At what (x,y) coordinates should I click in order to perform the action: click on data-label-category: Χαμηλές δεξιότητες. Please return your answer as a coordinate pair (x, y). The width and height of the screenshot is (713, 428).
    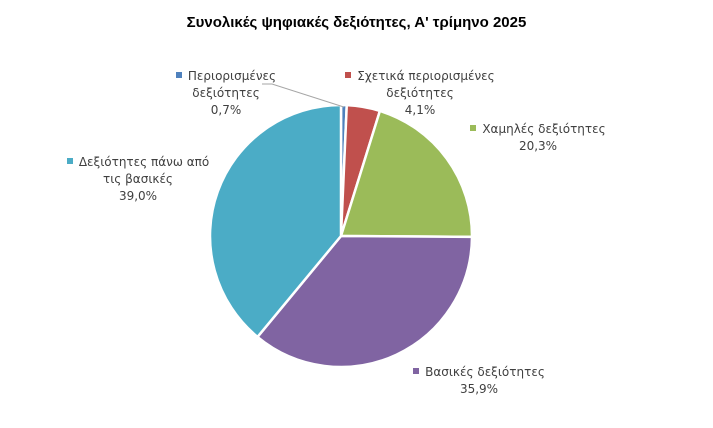
    Looking at the image, I should click on (538, 129).